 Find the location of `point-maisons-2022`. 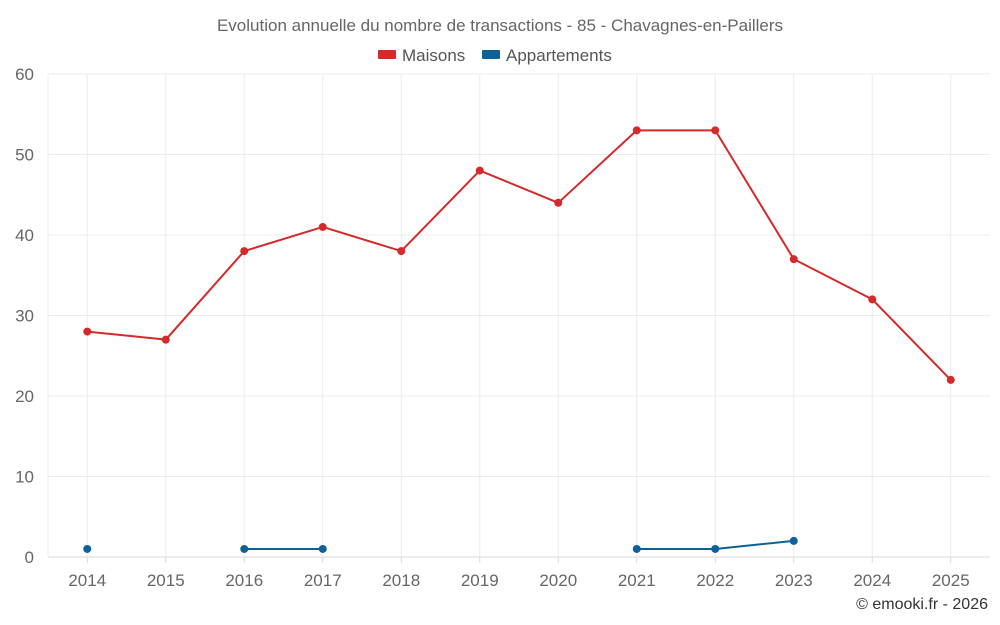

point-maisons-2022 is located at coordinates (715, 130).